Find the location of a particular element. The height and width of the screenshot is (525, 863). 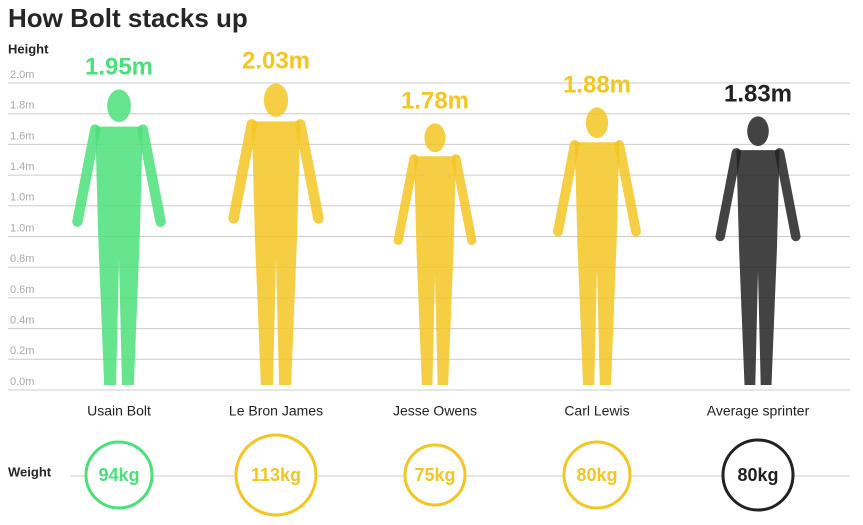

height-tick-label: 0.6m is located at coordinates (22, 290).